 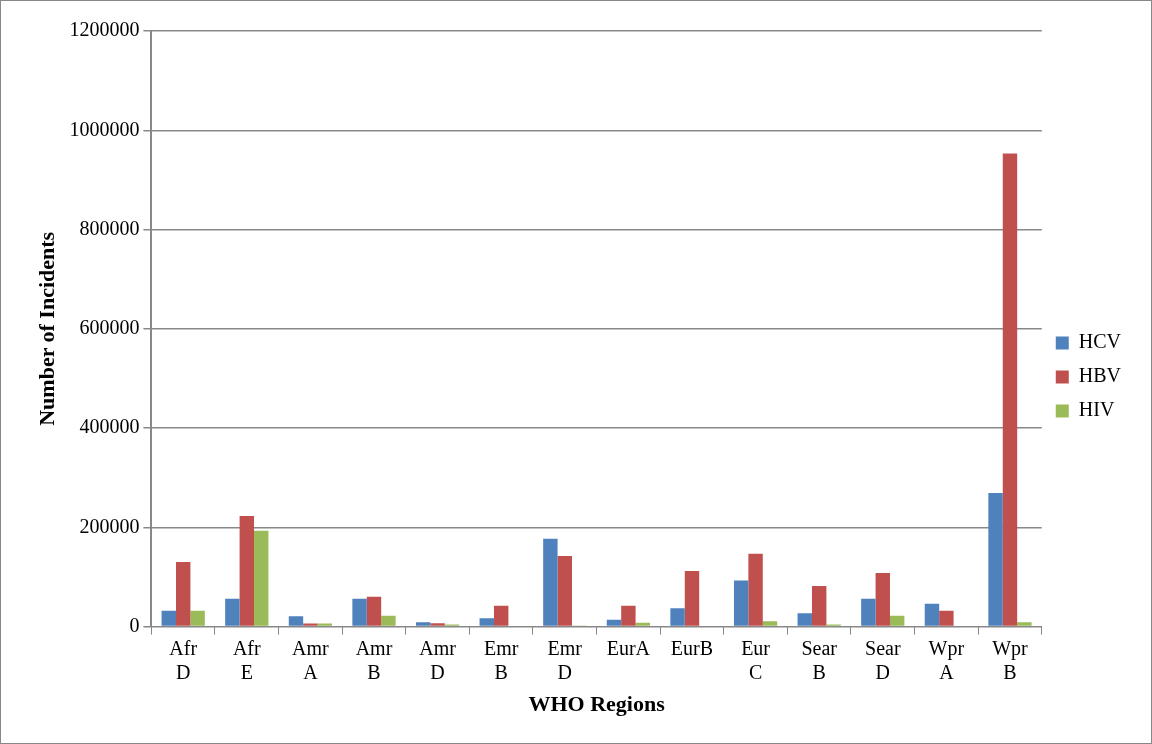 I want to click on y-tick-label: 0, so click(x=134, y=624).